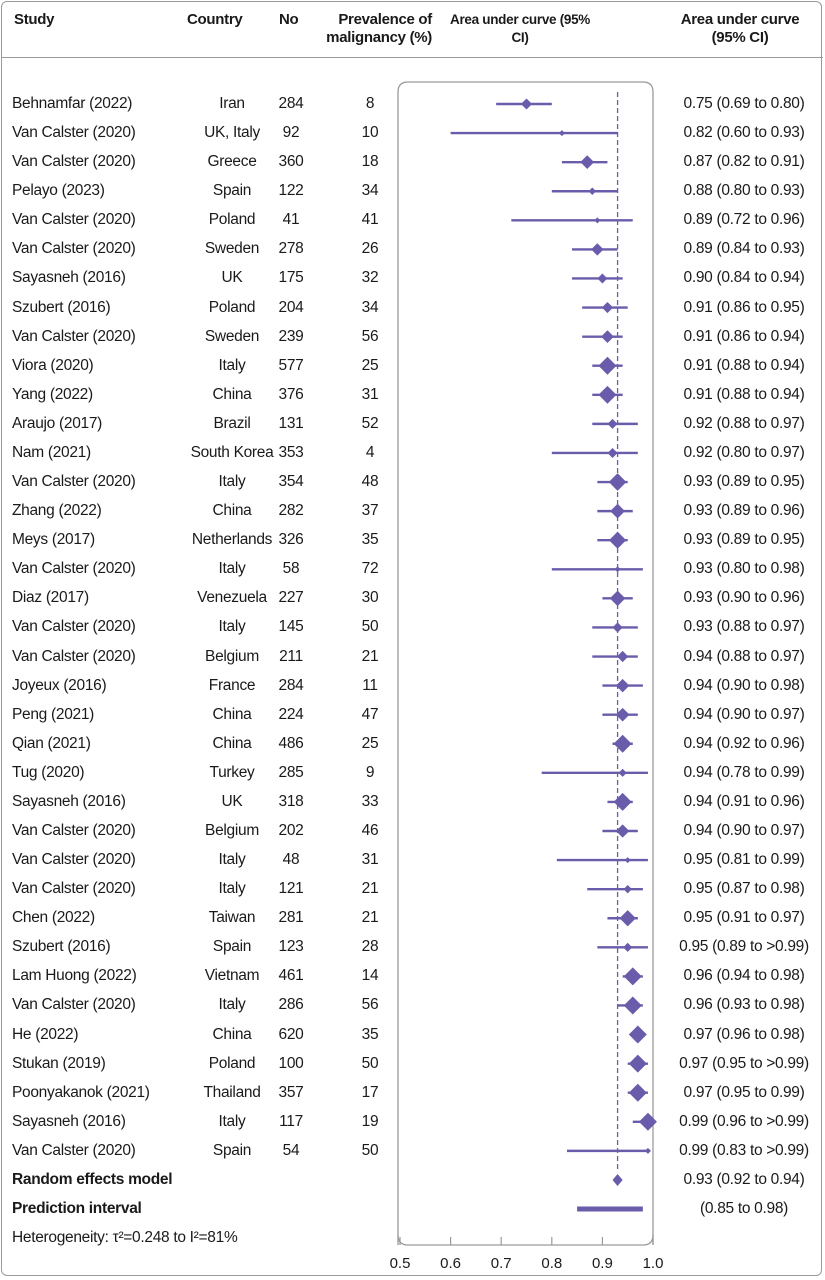  Describe the element at coordinates (744, 1150) in the screenshot. I see `study-estimate: 0.99 (0.83 to >0.99)` at that location.